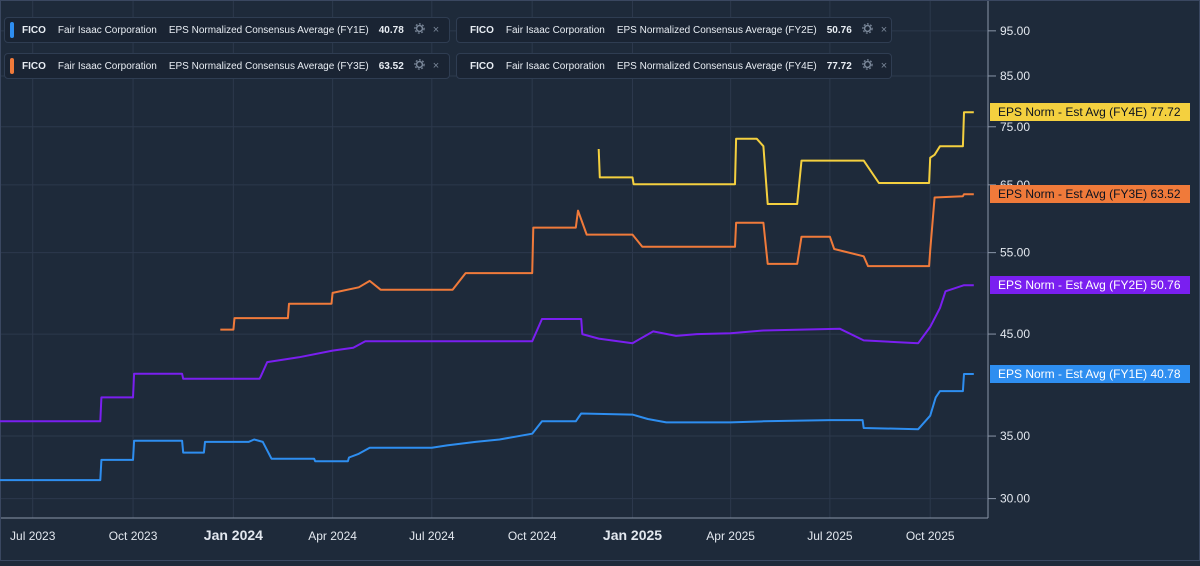  I want to click on y-tick-label: 55.00, so click(1015, 253).